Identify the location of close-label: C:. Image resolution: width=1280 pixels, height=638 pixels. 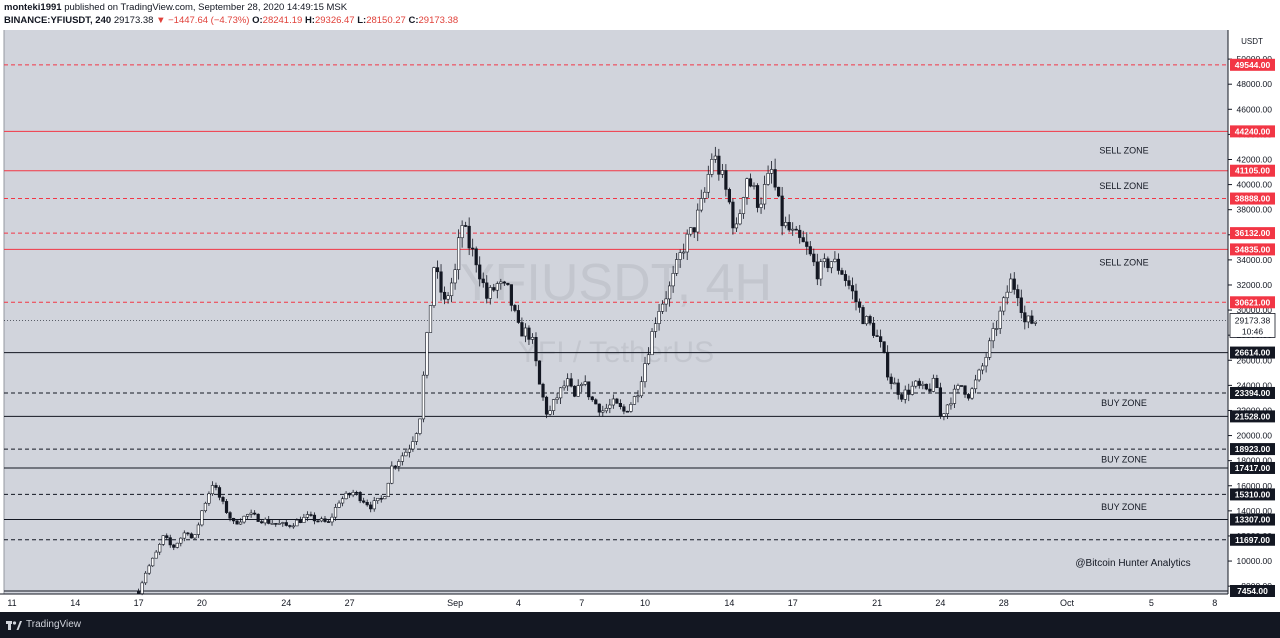
(413, 20).